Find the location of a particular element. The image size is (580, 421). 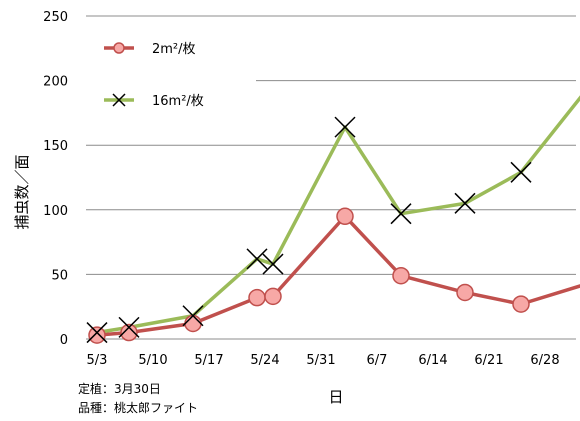

x-tick-5-24: 5/24 is located at coordinates (264, 360).